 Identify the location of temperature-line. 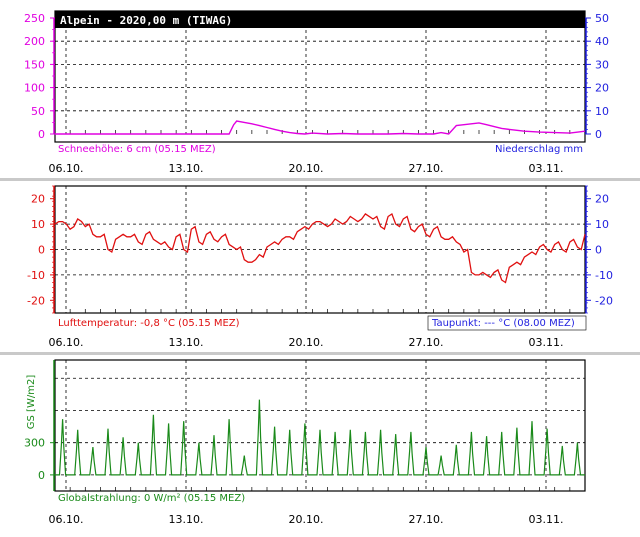
(320, 248).